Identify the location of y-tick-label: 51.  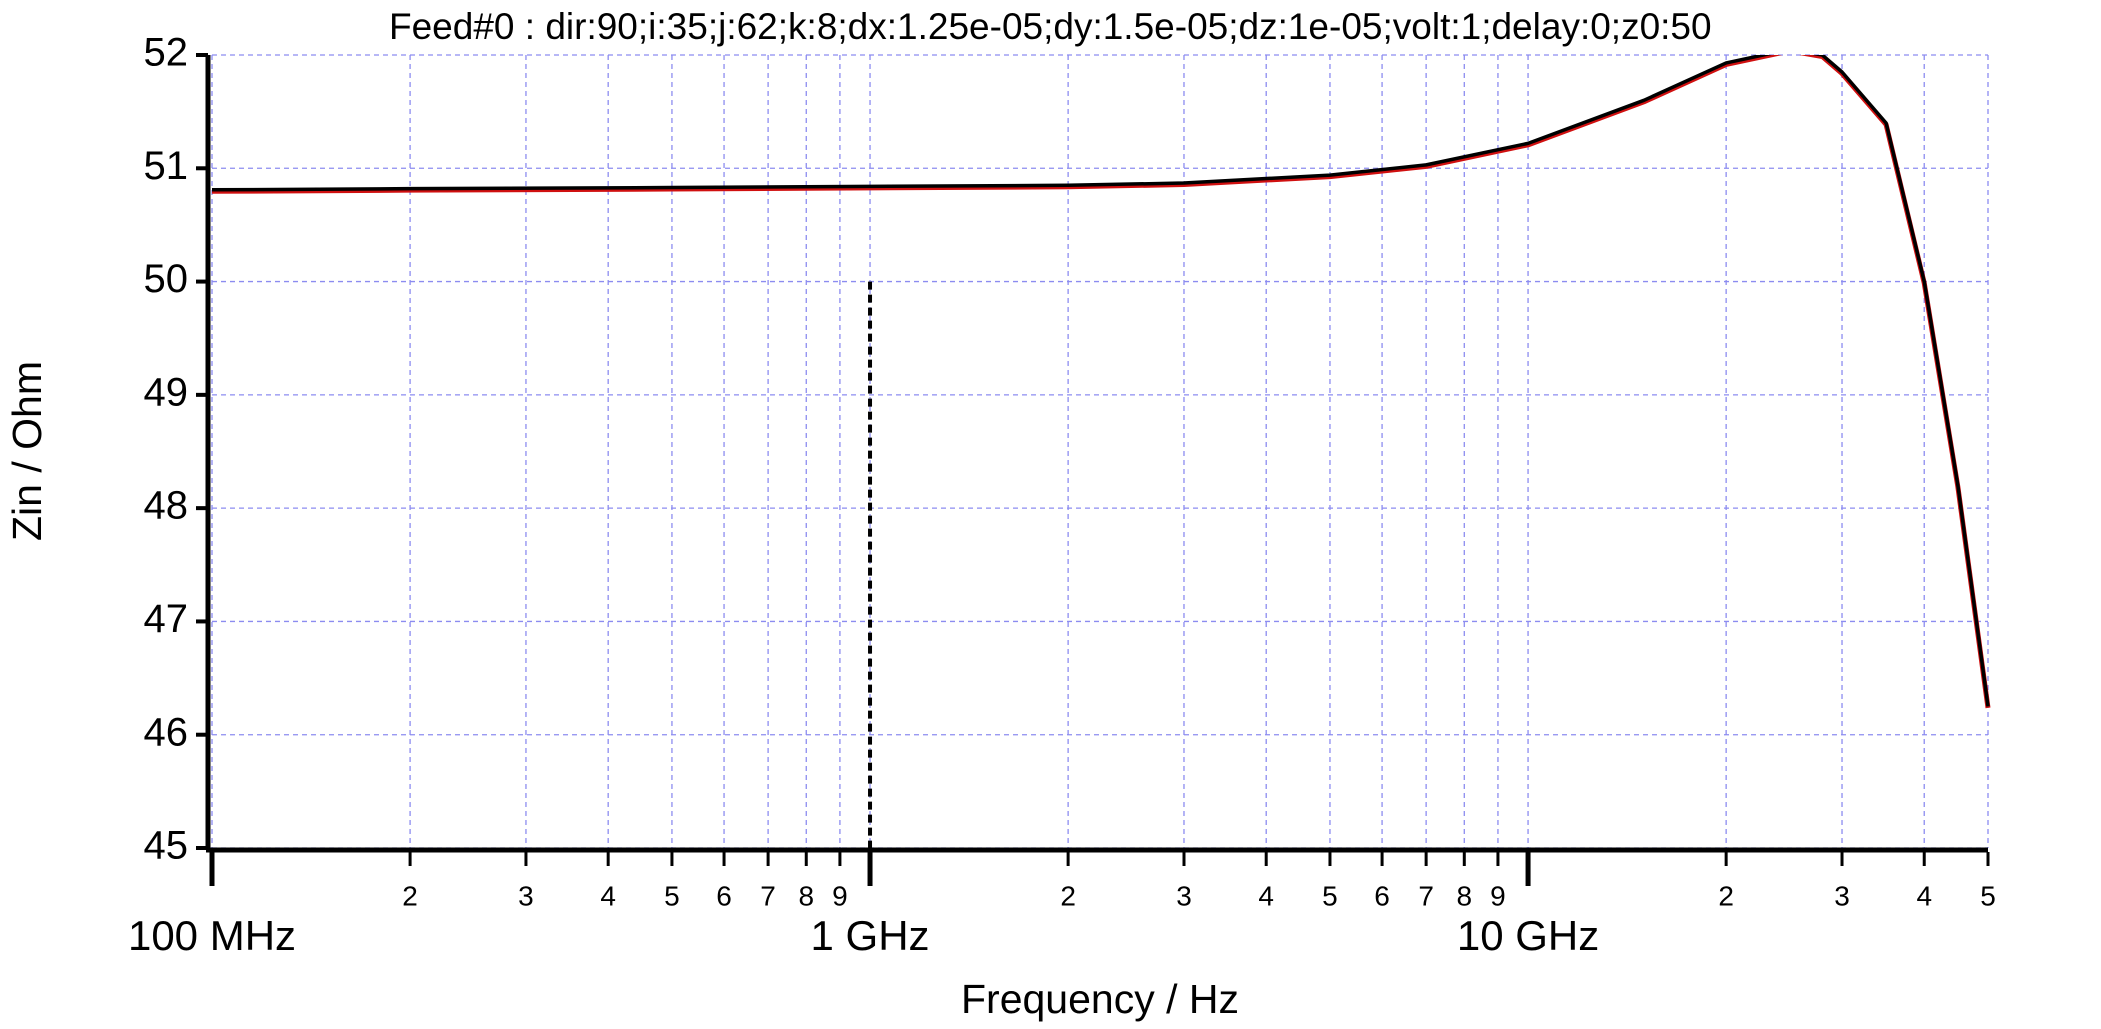
(166, 166).